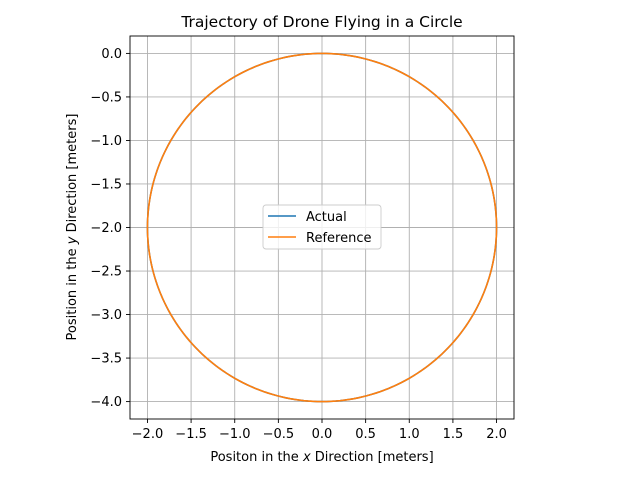  What do you see at coordinates (191, 434) in the screenshot?
I see `x-tick-label: −1.5` at bounding box center [191, 434].